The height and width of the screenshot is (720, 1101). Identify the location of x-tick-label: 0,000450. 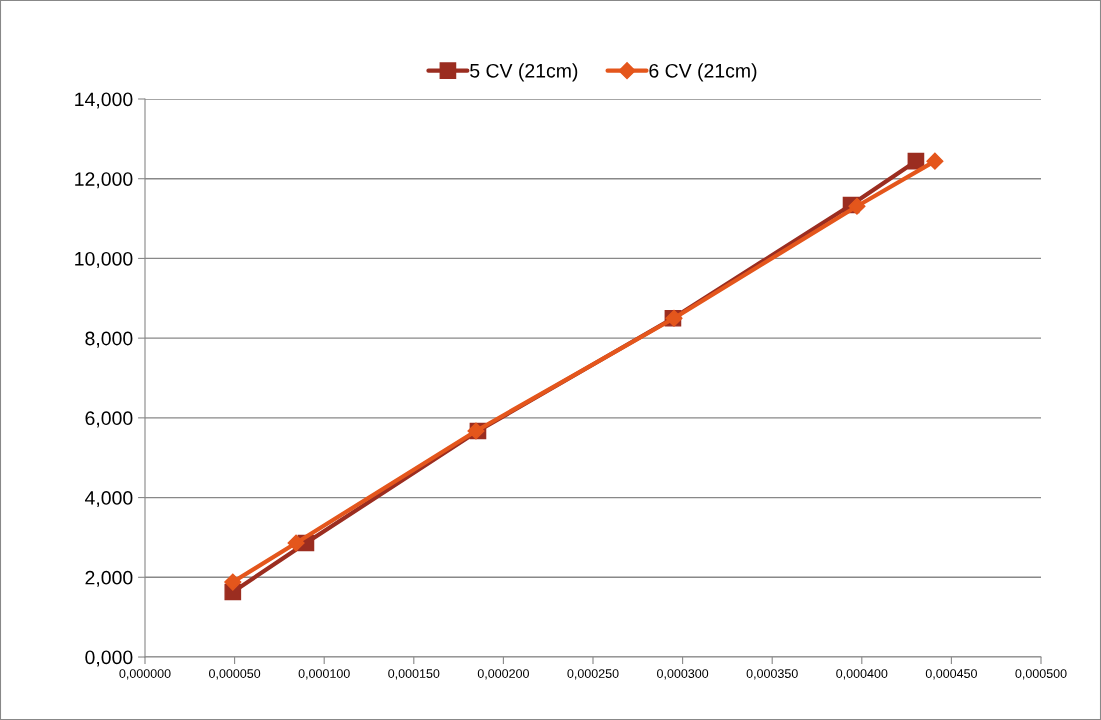
(951, 674).